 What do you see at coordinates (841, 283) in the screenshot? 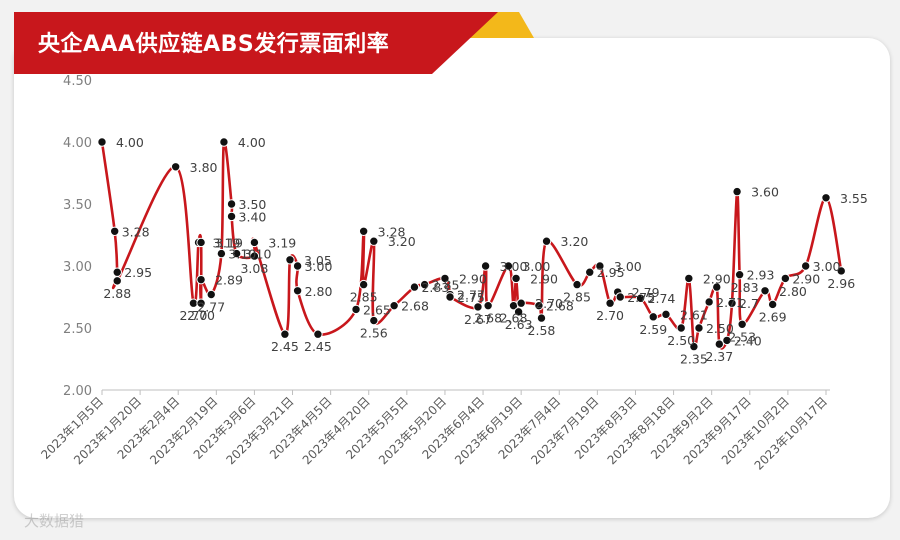
I see `data-label: 2.96` at bounding box center [841, 283].